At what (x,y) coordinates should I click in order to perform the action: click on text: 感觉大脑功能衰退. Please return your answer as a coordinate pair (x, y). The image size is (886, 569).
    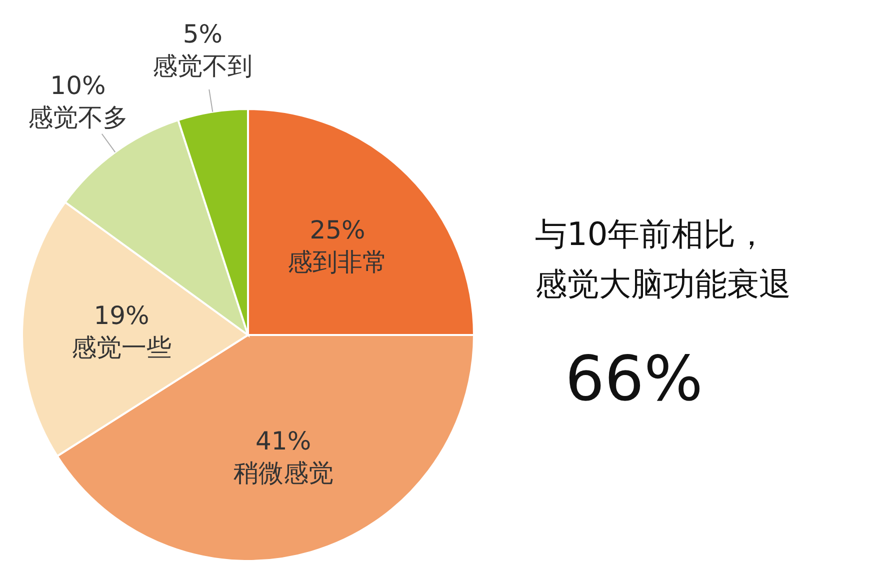
    Looking at the image, I should click on (663, 284).